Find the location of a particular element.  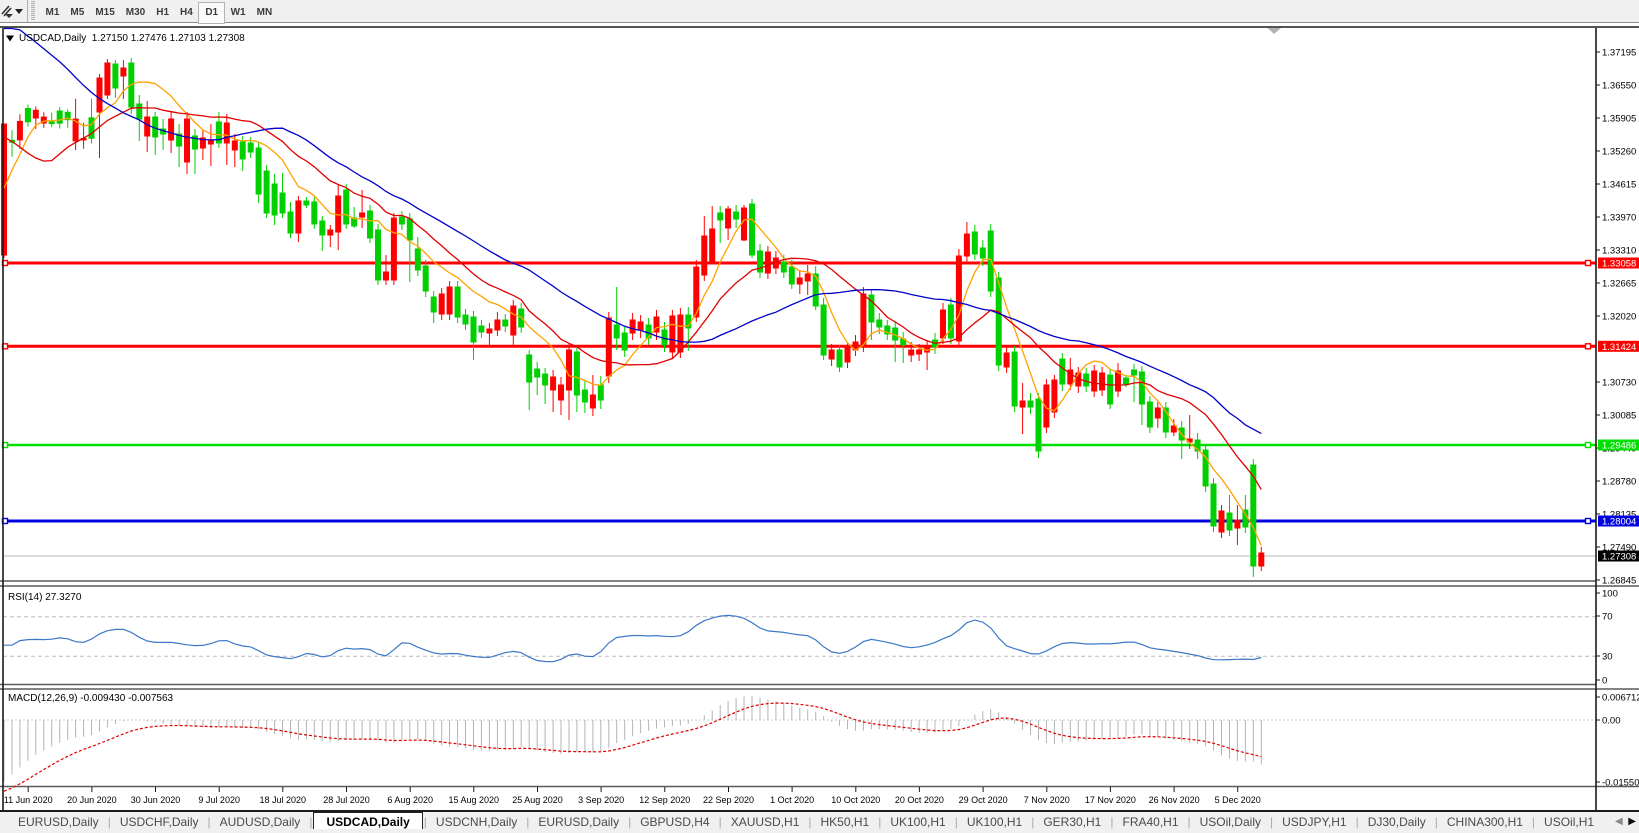

svg-text: 1.32020 is located at coordinates (1619, 317).